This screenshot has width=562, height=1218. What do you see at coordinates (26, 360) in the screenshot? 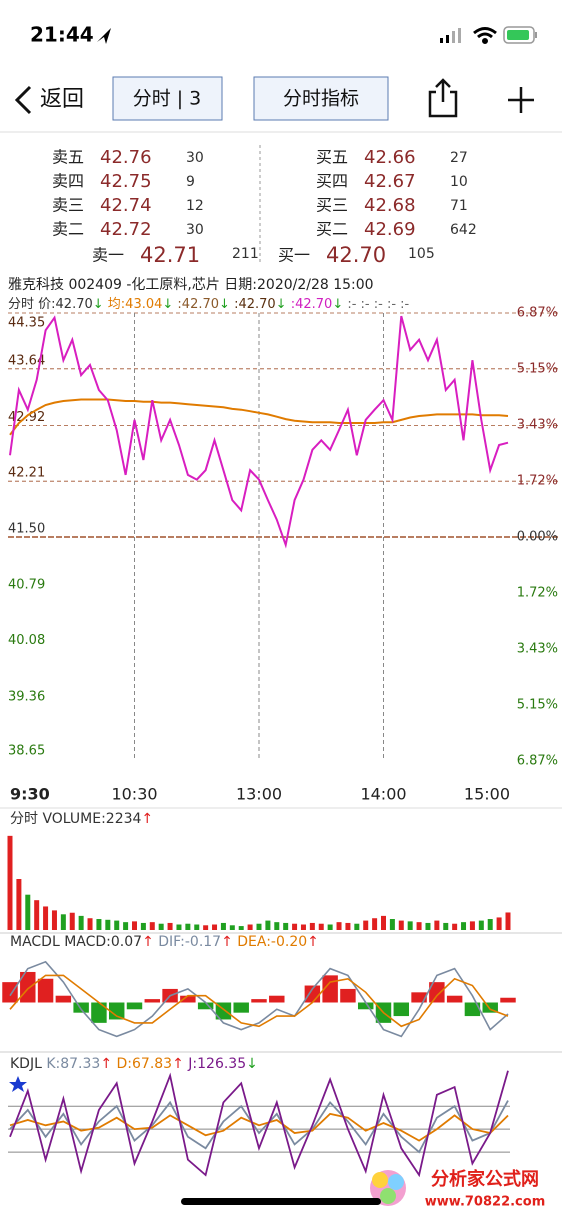
I see `y-tick-label: 43.64` at bounding box center [26, 360].